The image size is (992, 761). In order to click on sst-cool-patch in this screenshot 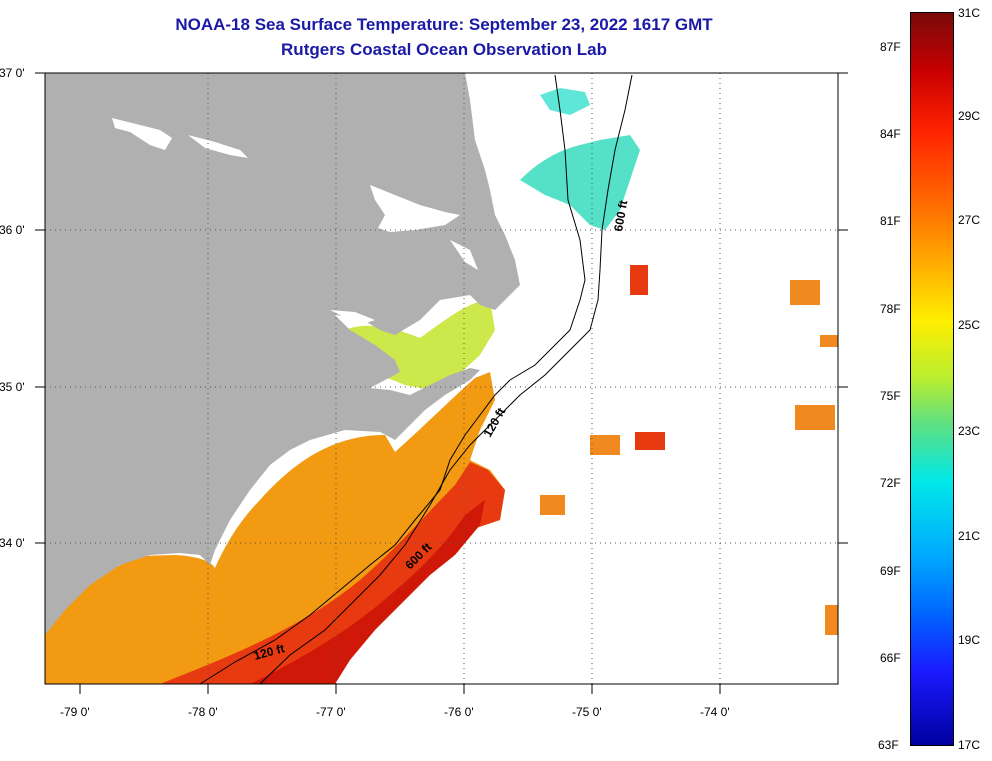, I will do `click(580, 182)`.